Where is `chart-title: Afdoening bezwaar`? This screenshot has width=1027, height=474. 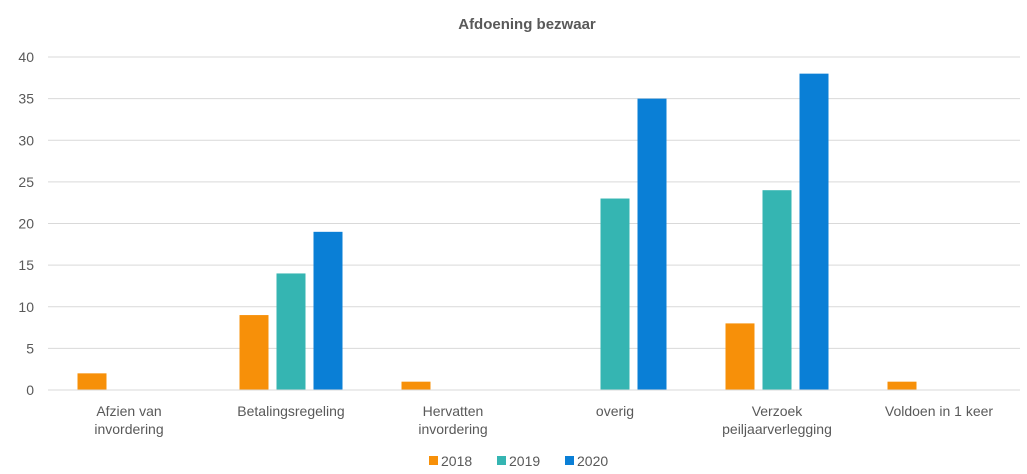 chart-title: Afdoening bezwaar is located at coordinates (527, 24).